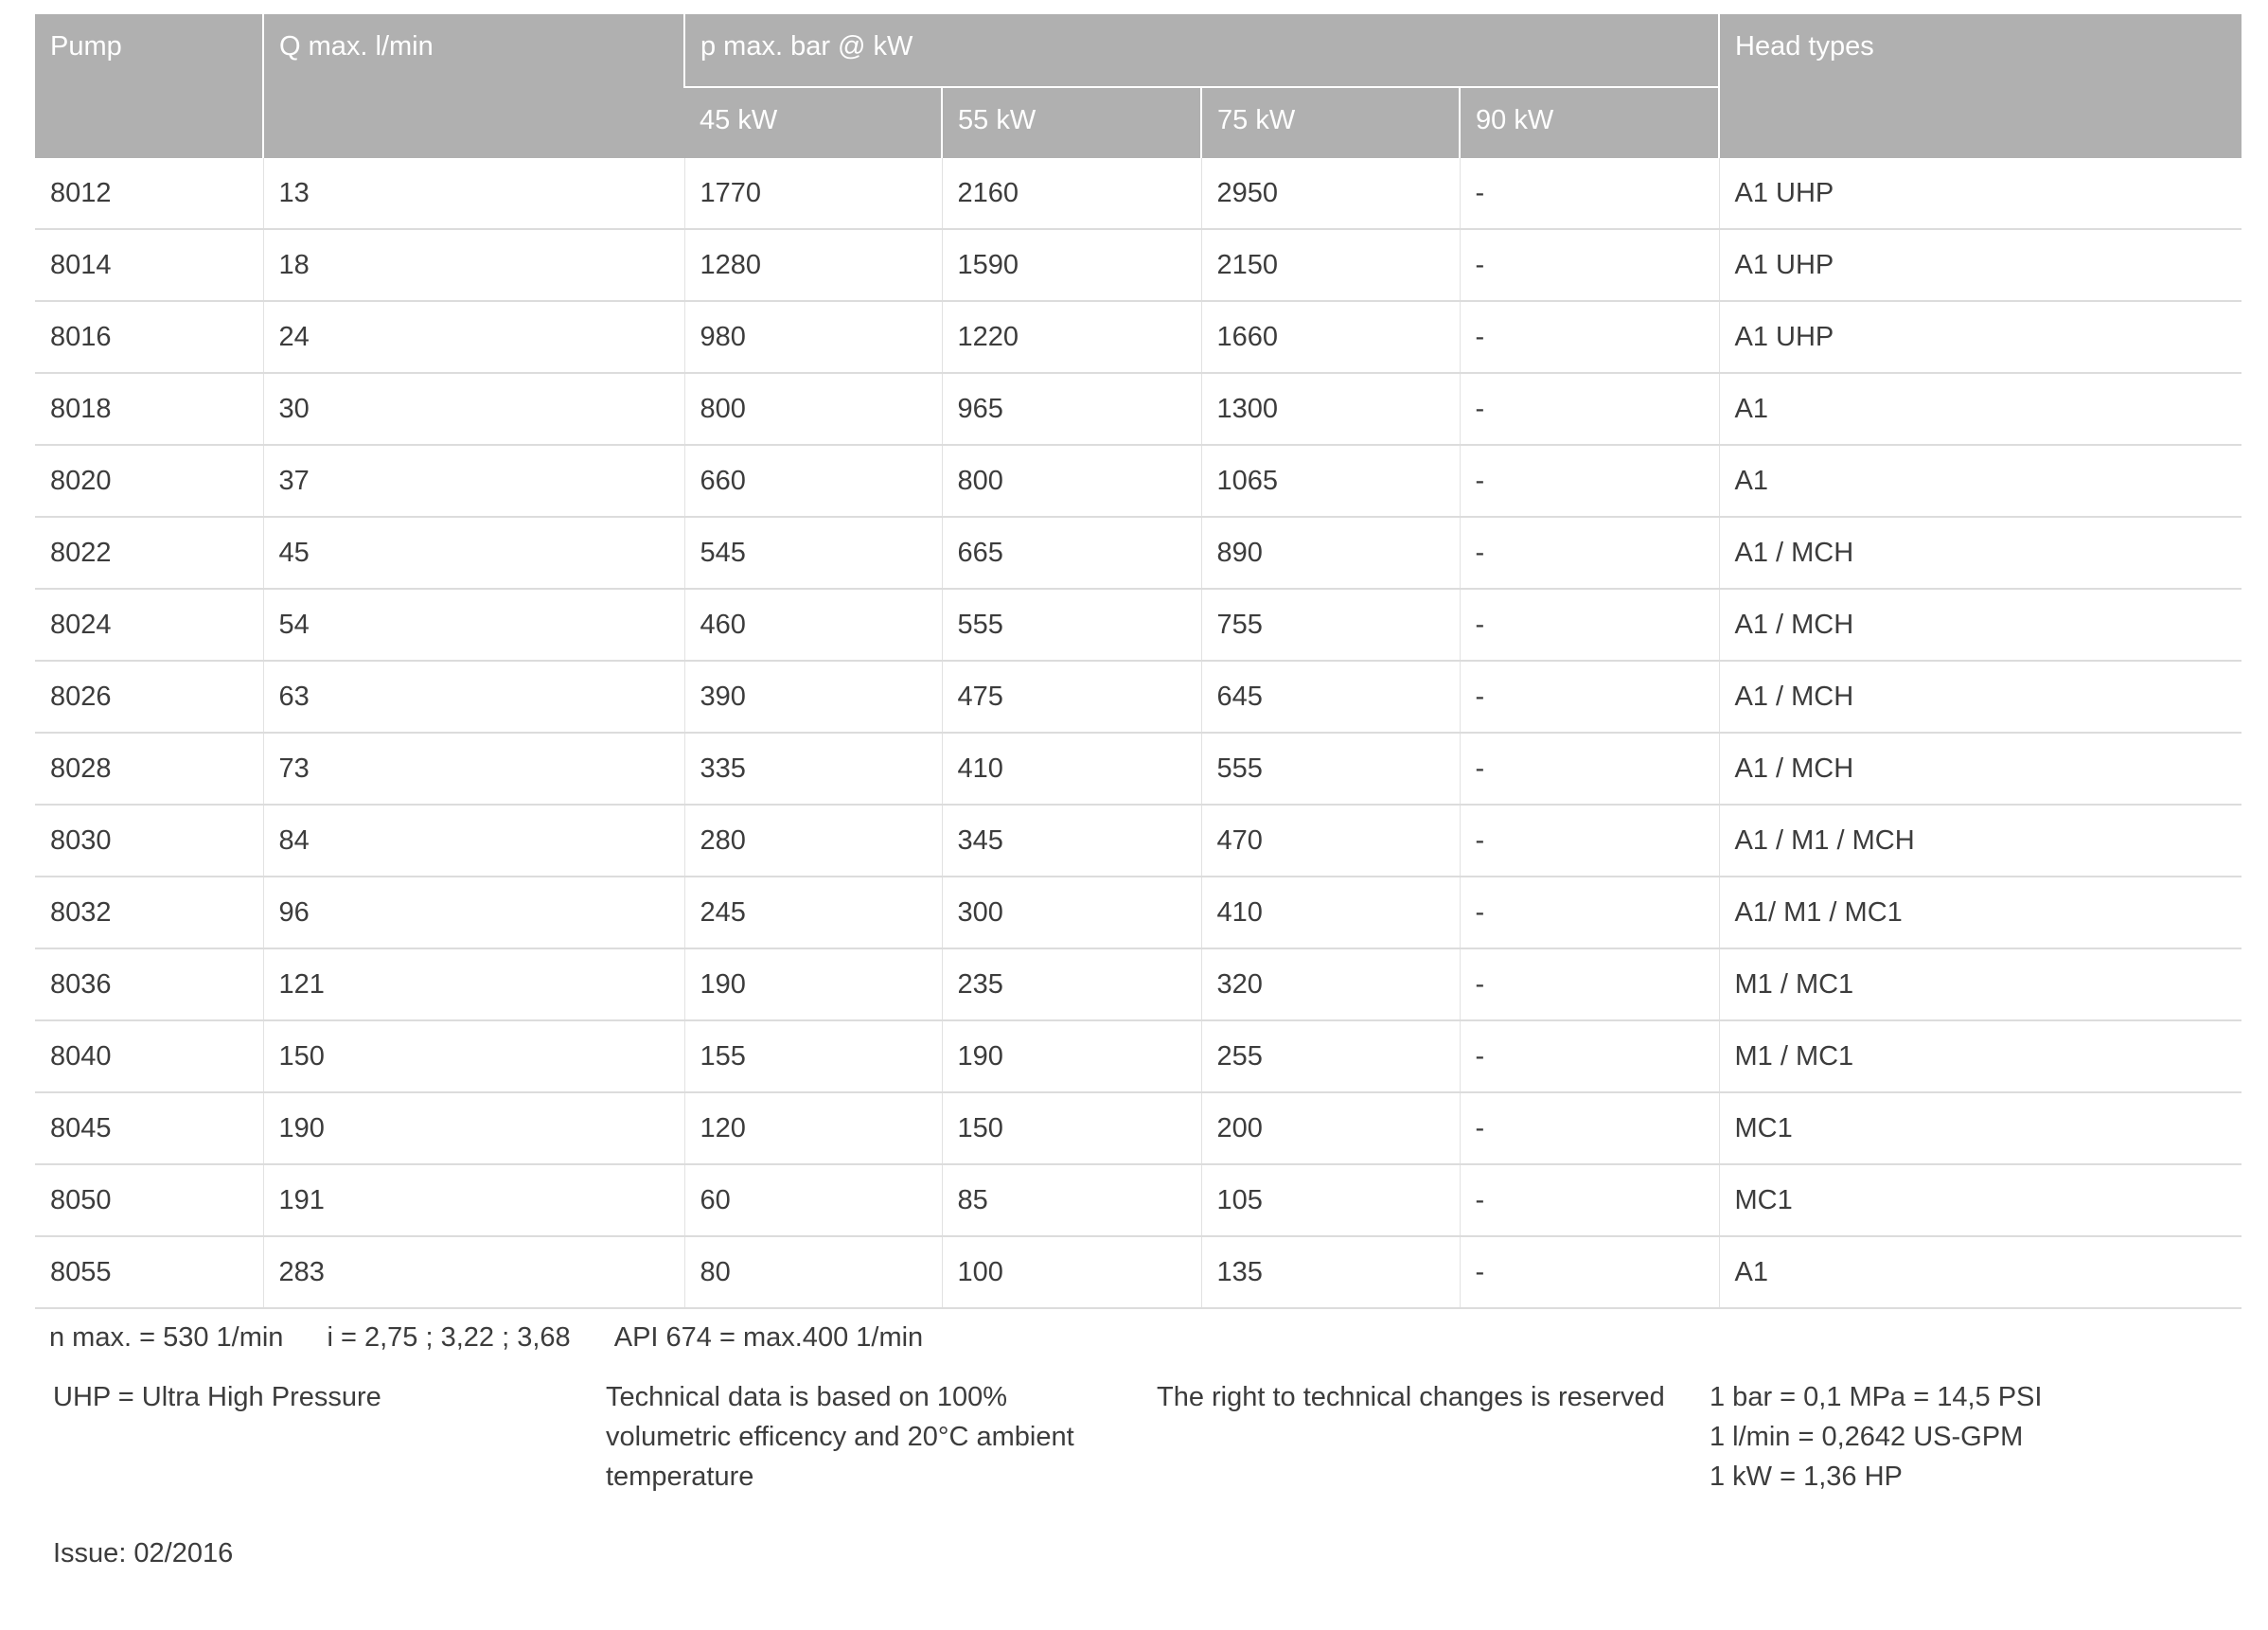 The image size is (2268, 1630). What do you see at coordinates (1071, 409) in the screenshot?
I see `cell-p-55kw: 965` at bounding box center [1071, 409].